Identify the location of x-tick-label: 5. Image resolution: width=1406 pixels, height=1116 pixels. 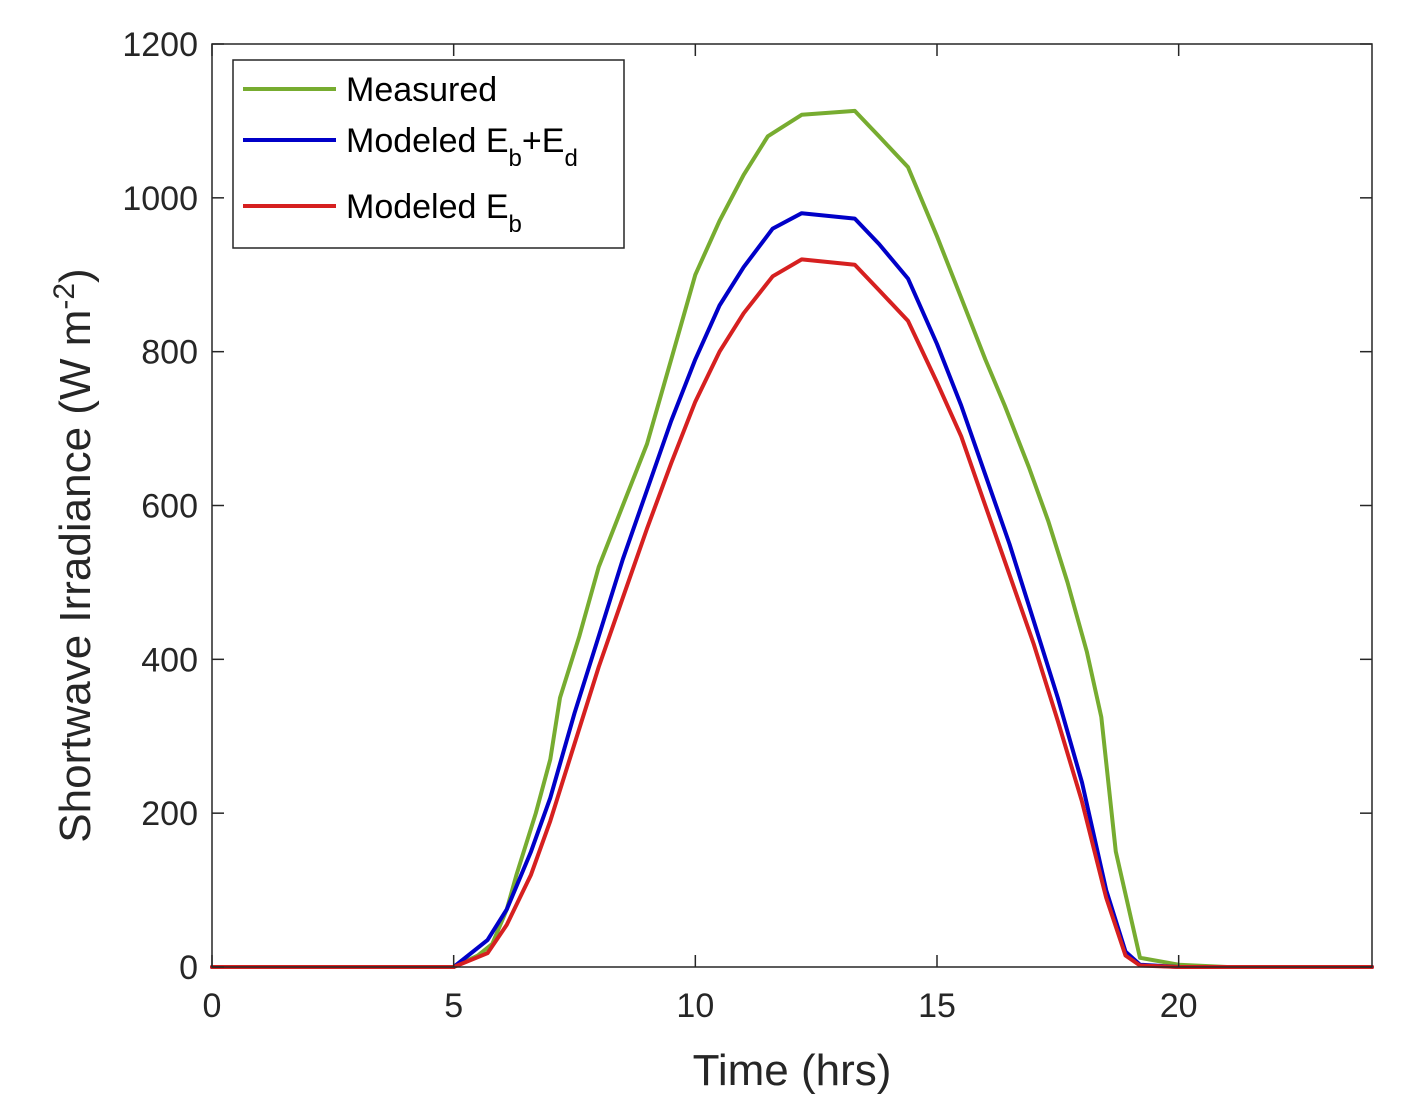
(453, 1006).